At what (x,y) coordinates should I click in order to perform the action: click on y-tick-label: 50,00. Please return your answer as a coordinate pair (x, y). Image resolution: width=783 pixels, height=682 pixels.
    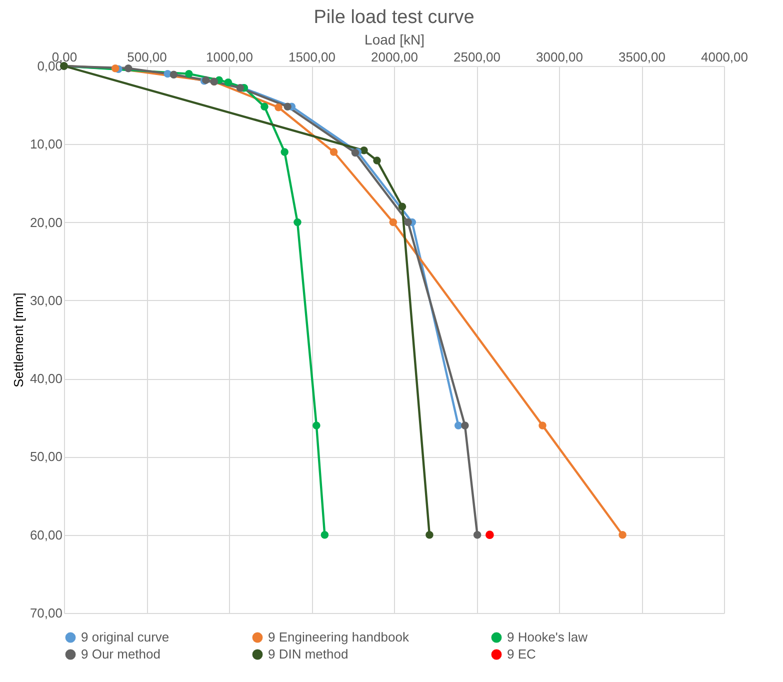
    Looking at the image, I should click on (46, 456).